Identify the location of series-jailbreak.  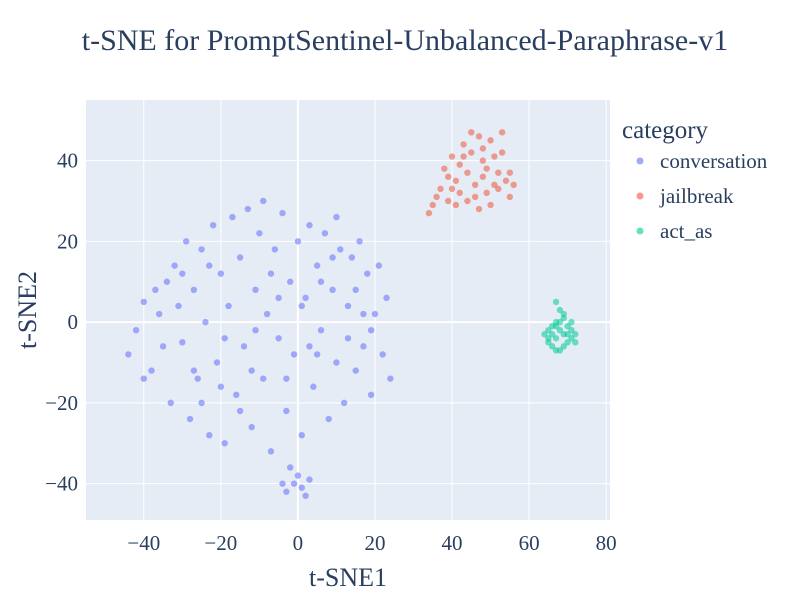
(471, 173).